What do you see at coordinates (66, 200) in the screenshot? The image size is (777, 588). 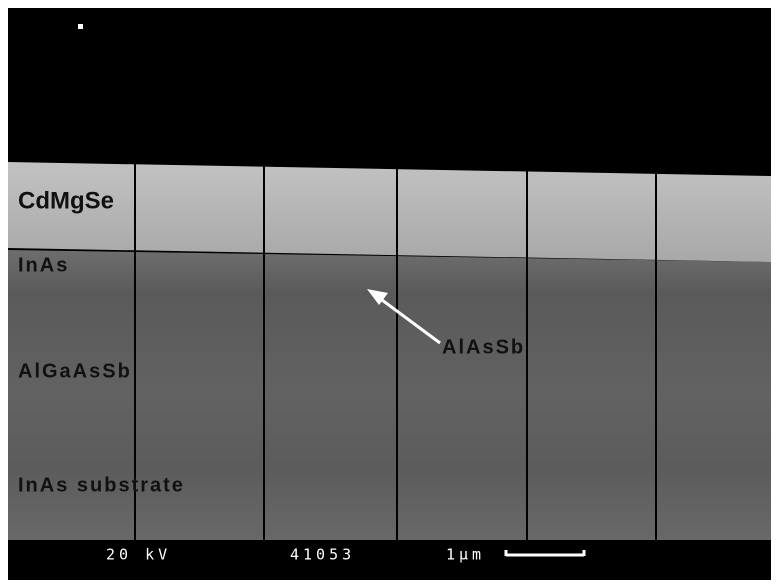 I see `layer-label: CdMgSe` at bounding box center [66, 200].